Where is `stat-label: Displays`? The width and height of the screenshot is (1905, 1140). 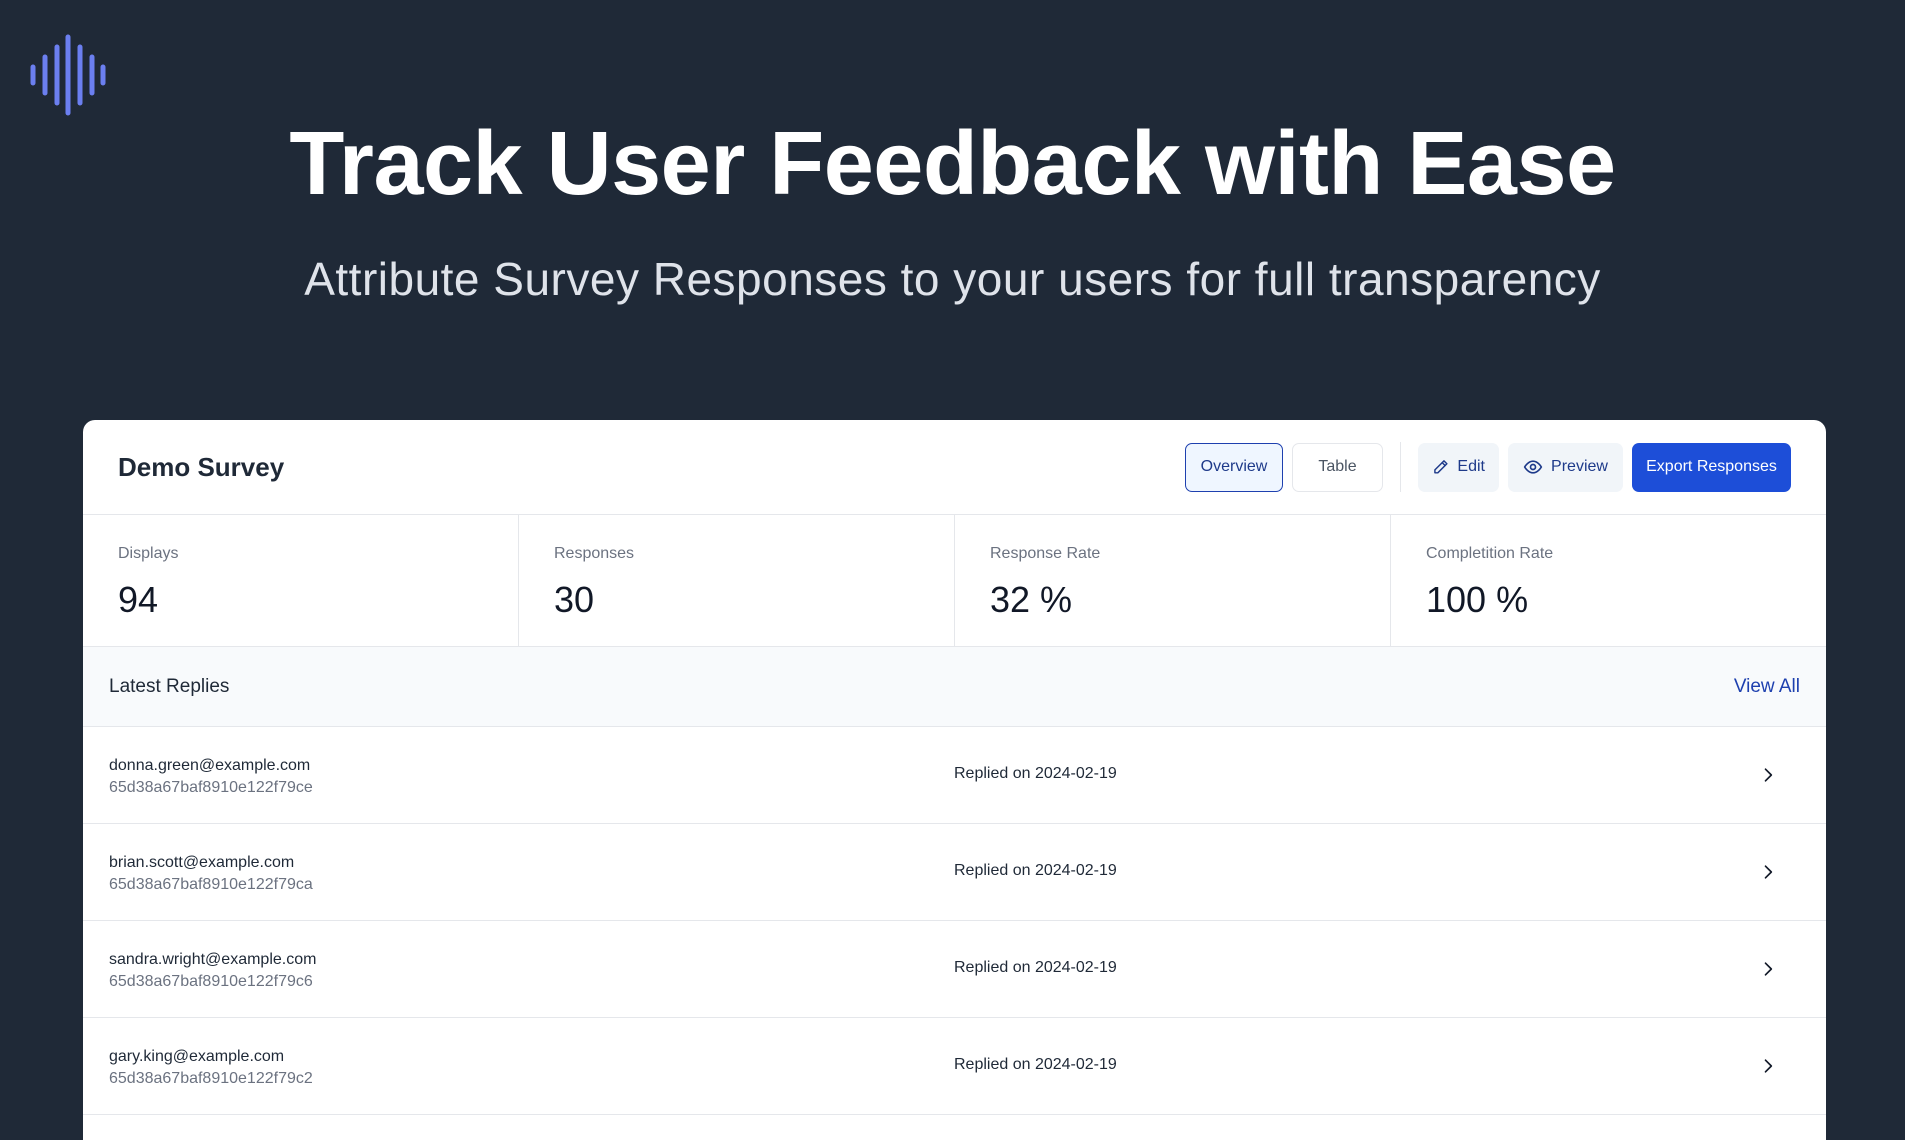 stat-label: Displays is located at coordinates (148, 553).